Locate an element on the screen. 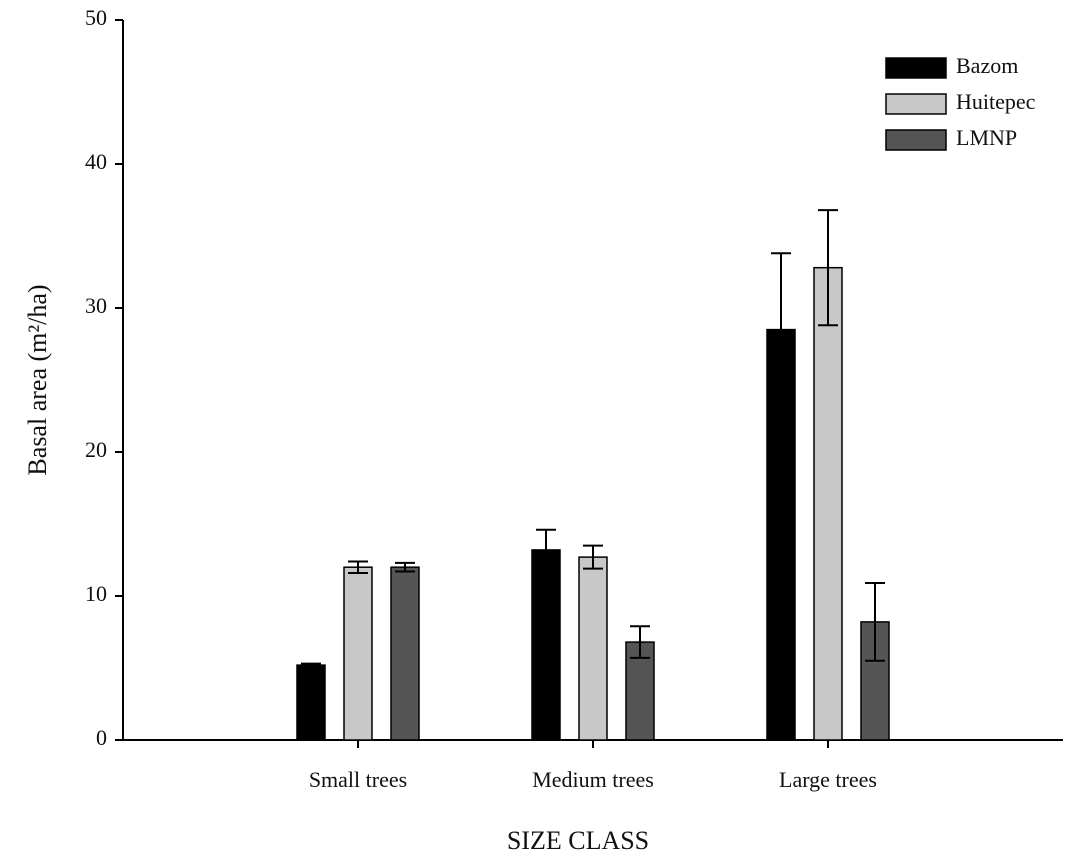  legend-label: Bazom is located at coordinates (987, 65).